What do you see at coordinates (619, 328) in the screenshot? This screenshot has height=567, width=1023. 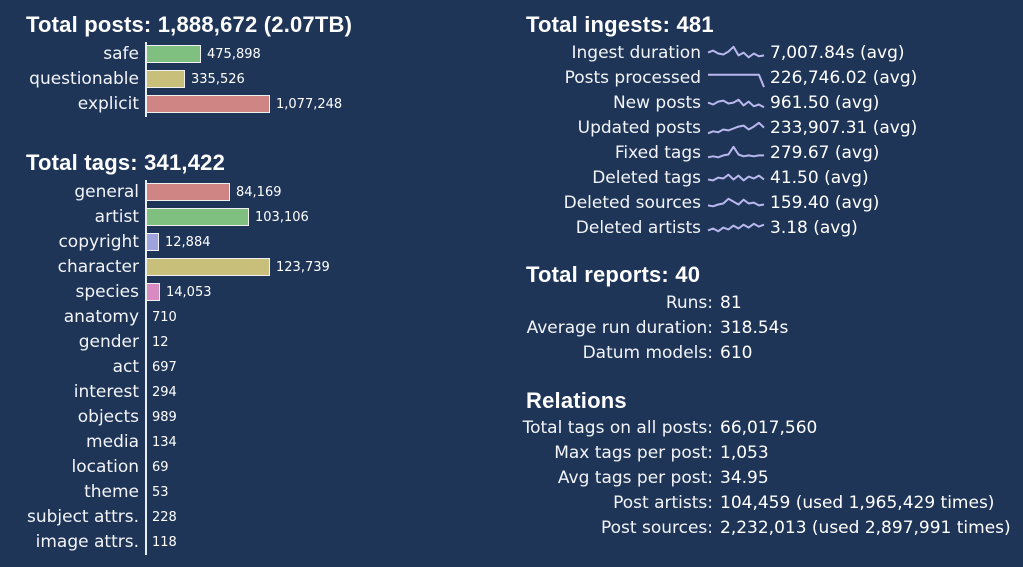 I see `stat-key: Average run duration:` at bounding box center [619, 328].